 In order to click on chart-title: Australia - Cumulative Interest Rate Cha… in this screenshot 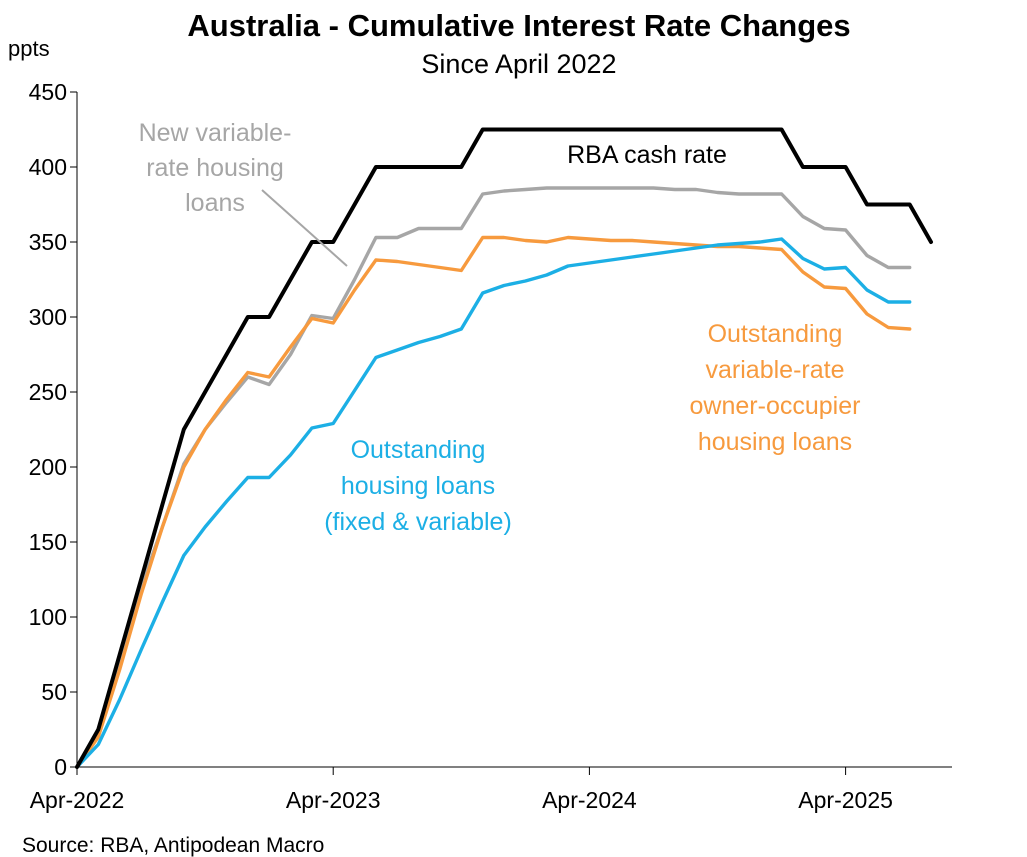, I will do `click(518, 25)`.